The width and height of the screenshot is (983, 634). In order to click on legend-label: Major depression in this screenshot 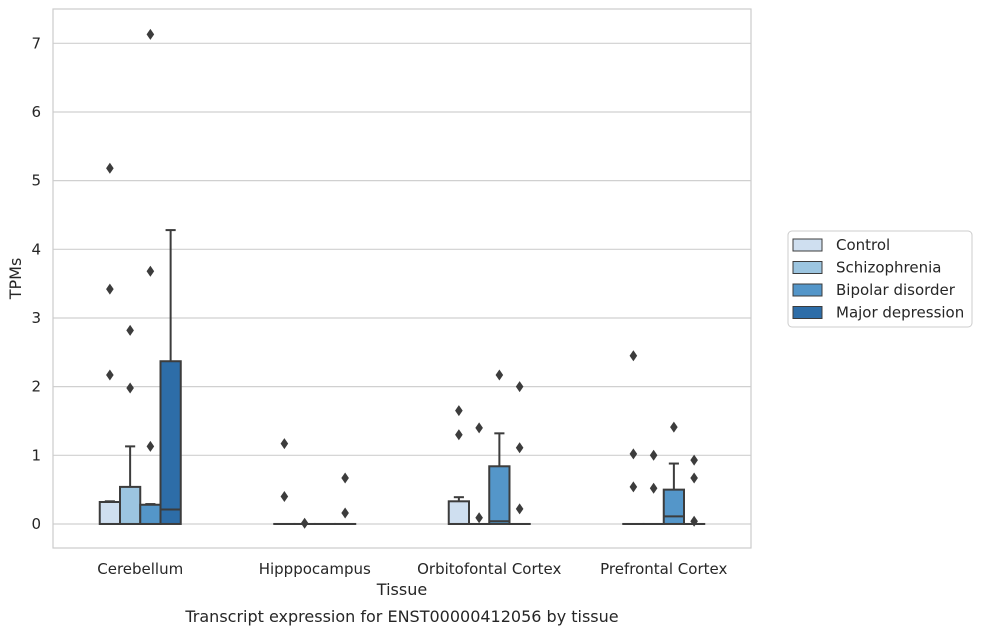, I will do `click(900, 313)`.